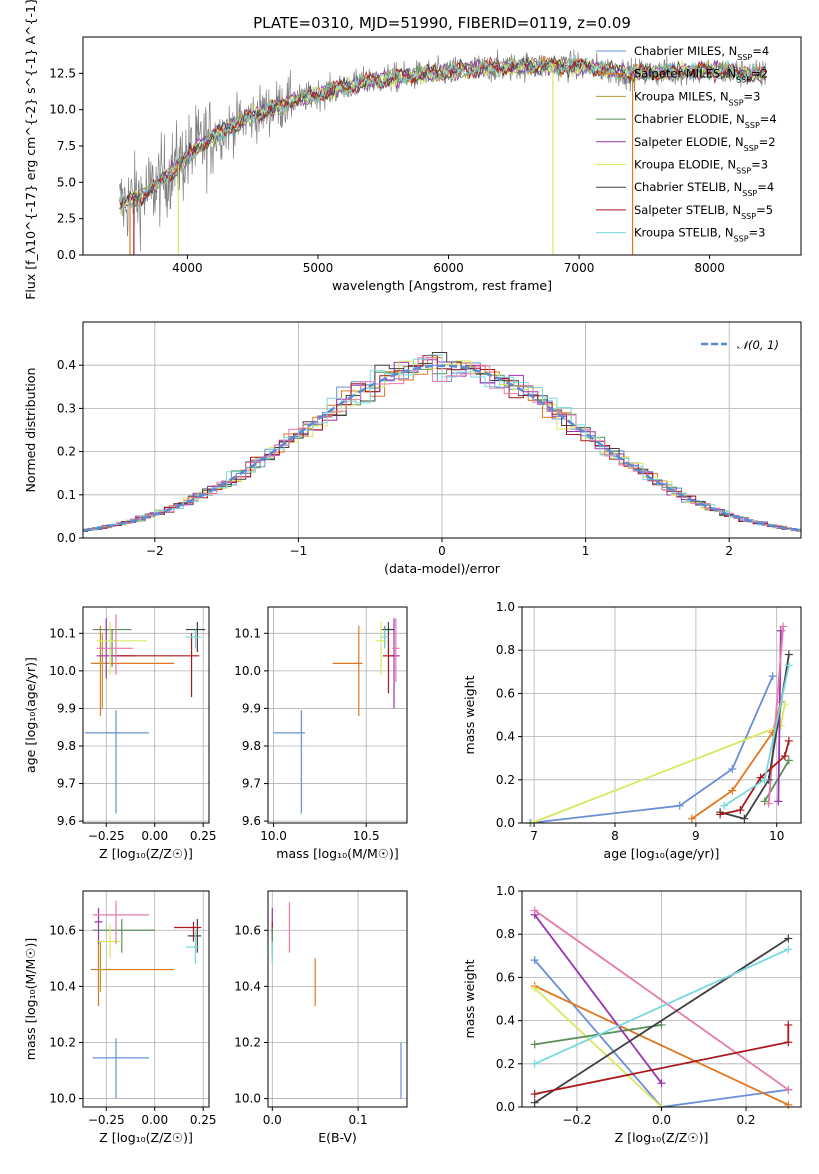  What do you see at coordinates (299, 551) in the screenshot?
I see `x-tick-label: −1` at bounding box center [299, 551].